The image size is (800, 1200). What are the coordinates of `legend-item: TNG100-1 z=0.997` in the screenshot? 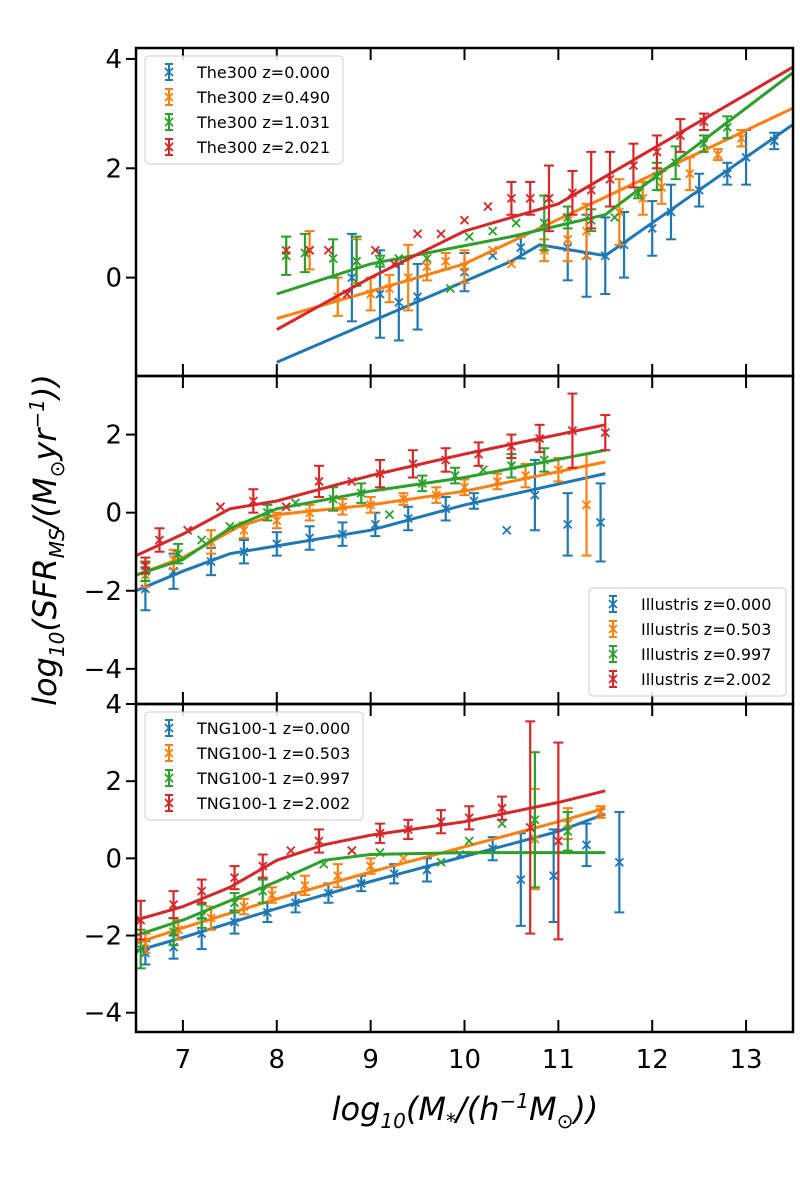 It's located at (257, 778).